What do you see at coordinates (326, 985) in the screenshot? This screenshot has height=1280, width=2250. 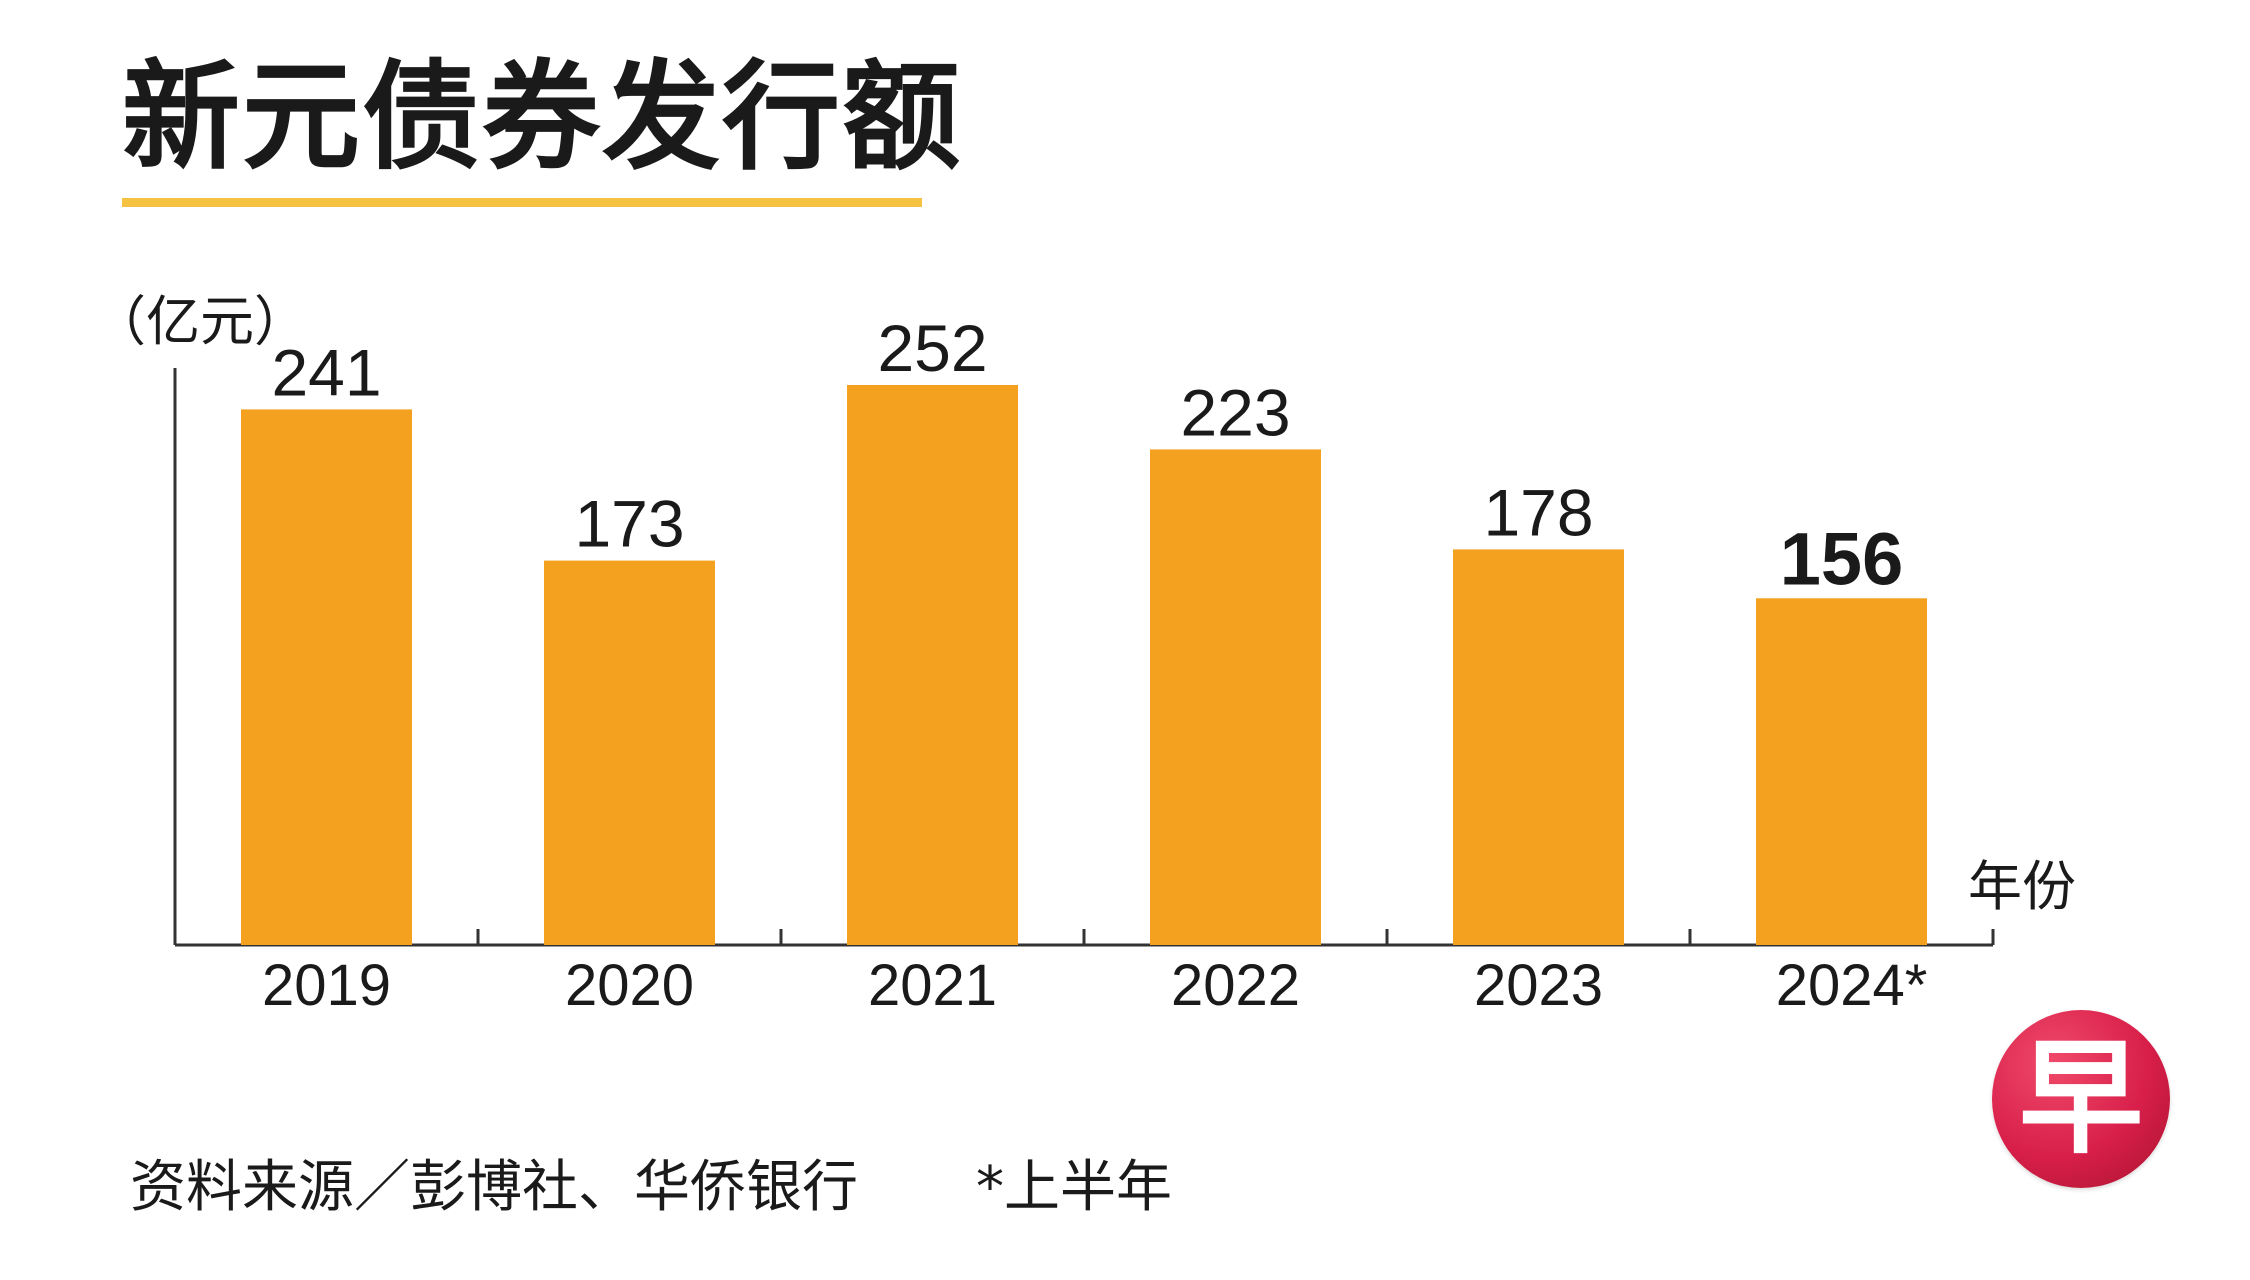 I see `x-tick-label-2019: 2019` at bounding box center [326, 985].